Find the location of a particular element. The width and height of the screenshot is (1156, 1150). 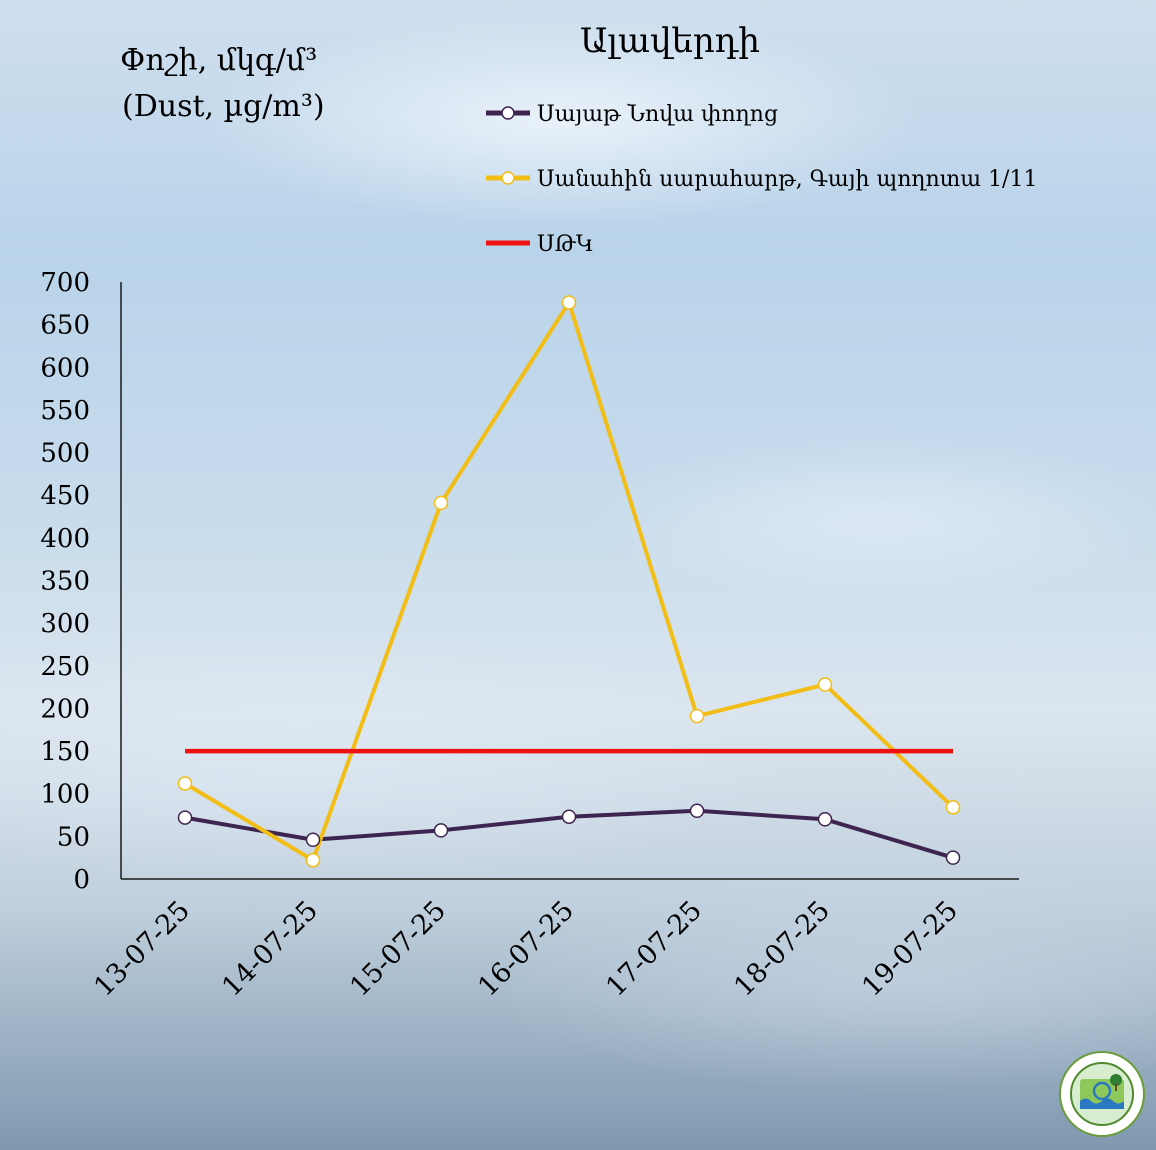

x-tick-label: 14-07-25 is located at coordinates (270, 949).